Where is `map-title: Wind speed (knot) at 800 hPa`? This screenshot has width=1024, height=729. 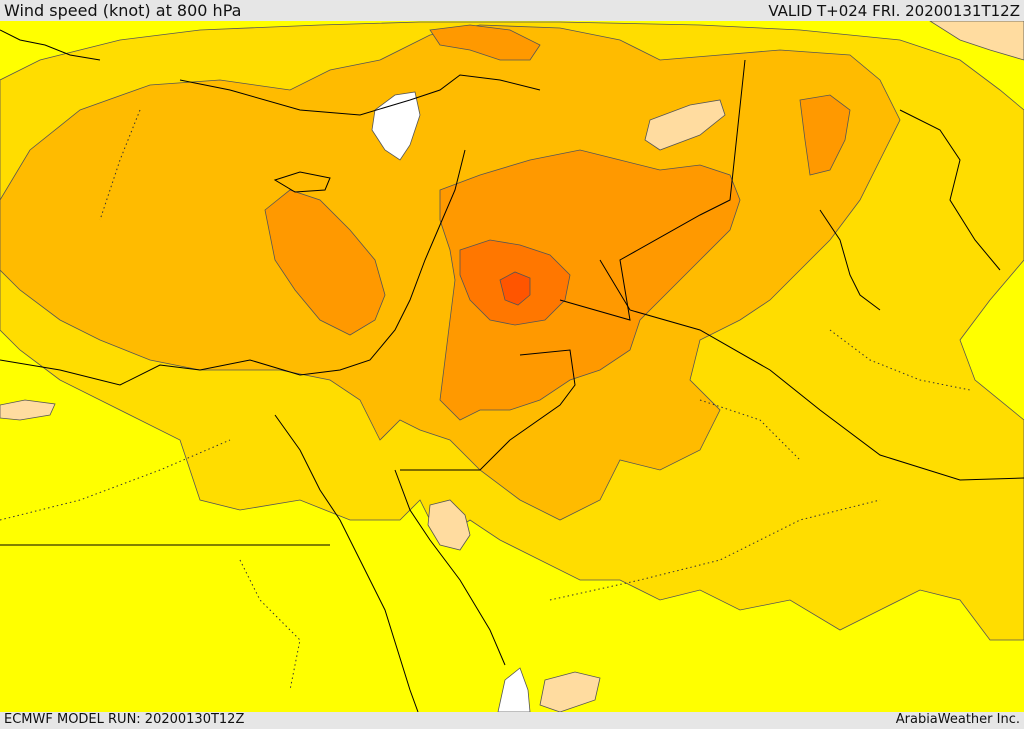 map-title: Wind speed (knot) at 800 hPa is located at coordinates (123, 10).